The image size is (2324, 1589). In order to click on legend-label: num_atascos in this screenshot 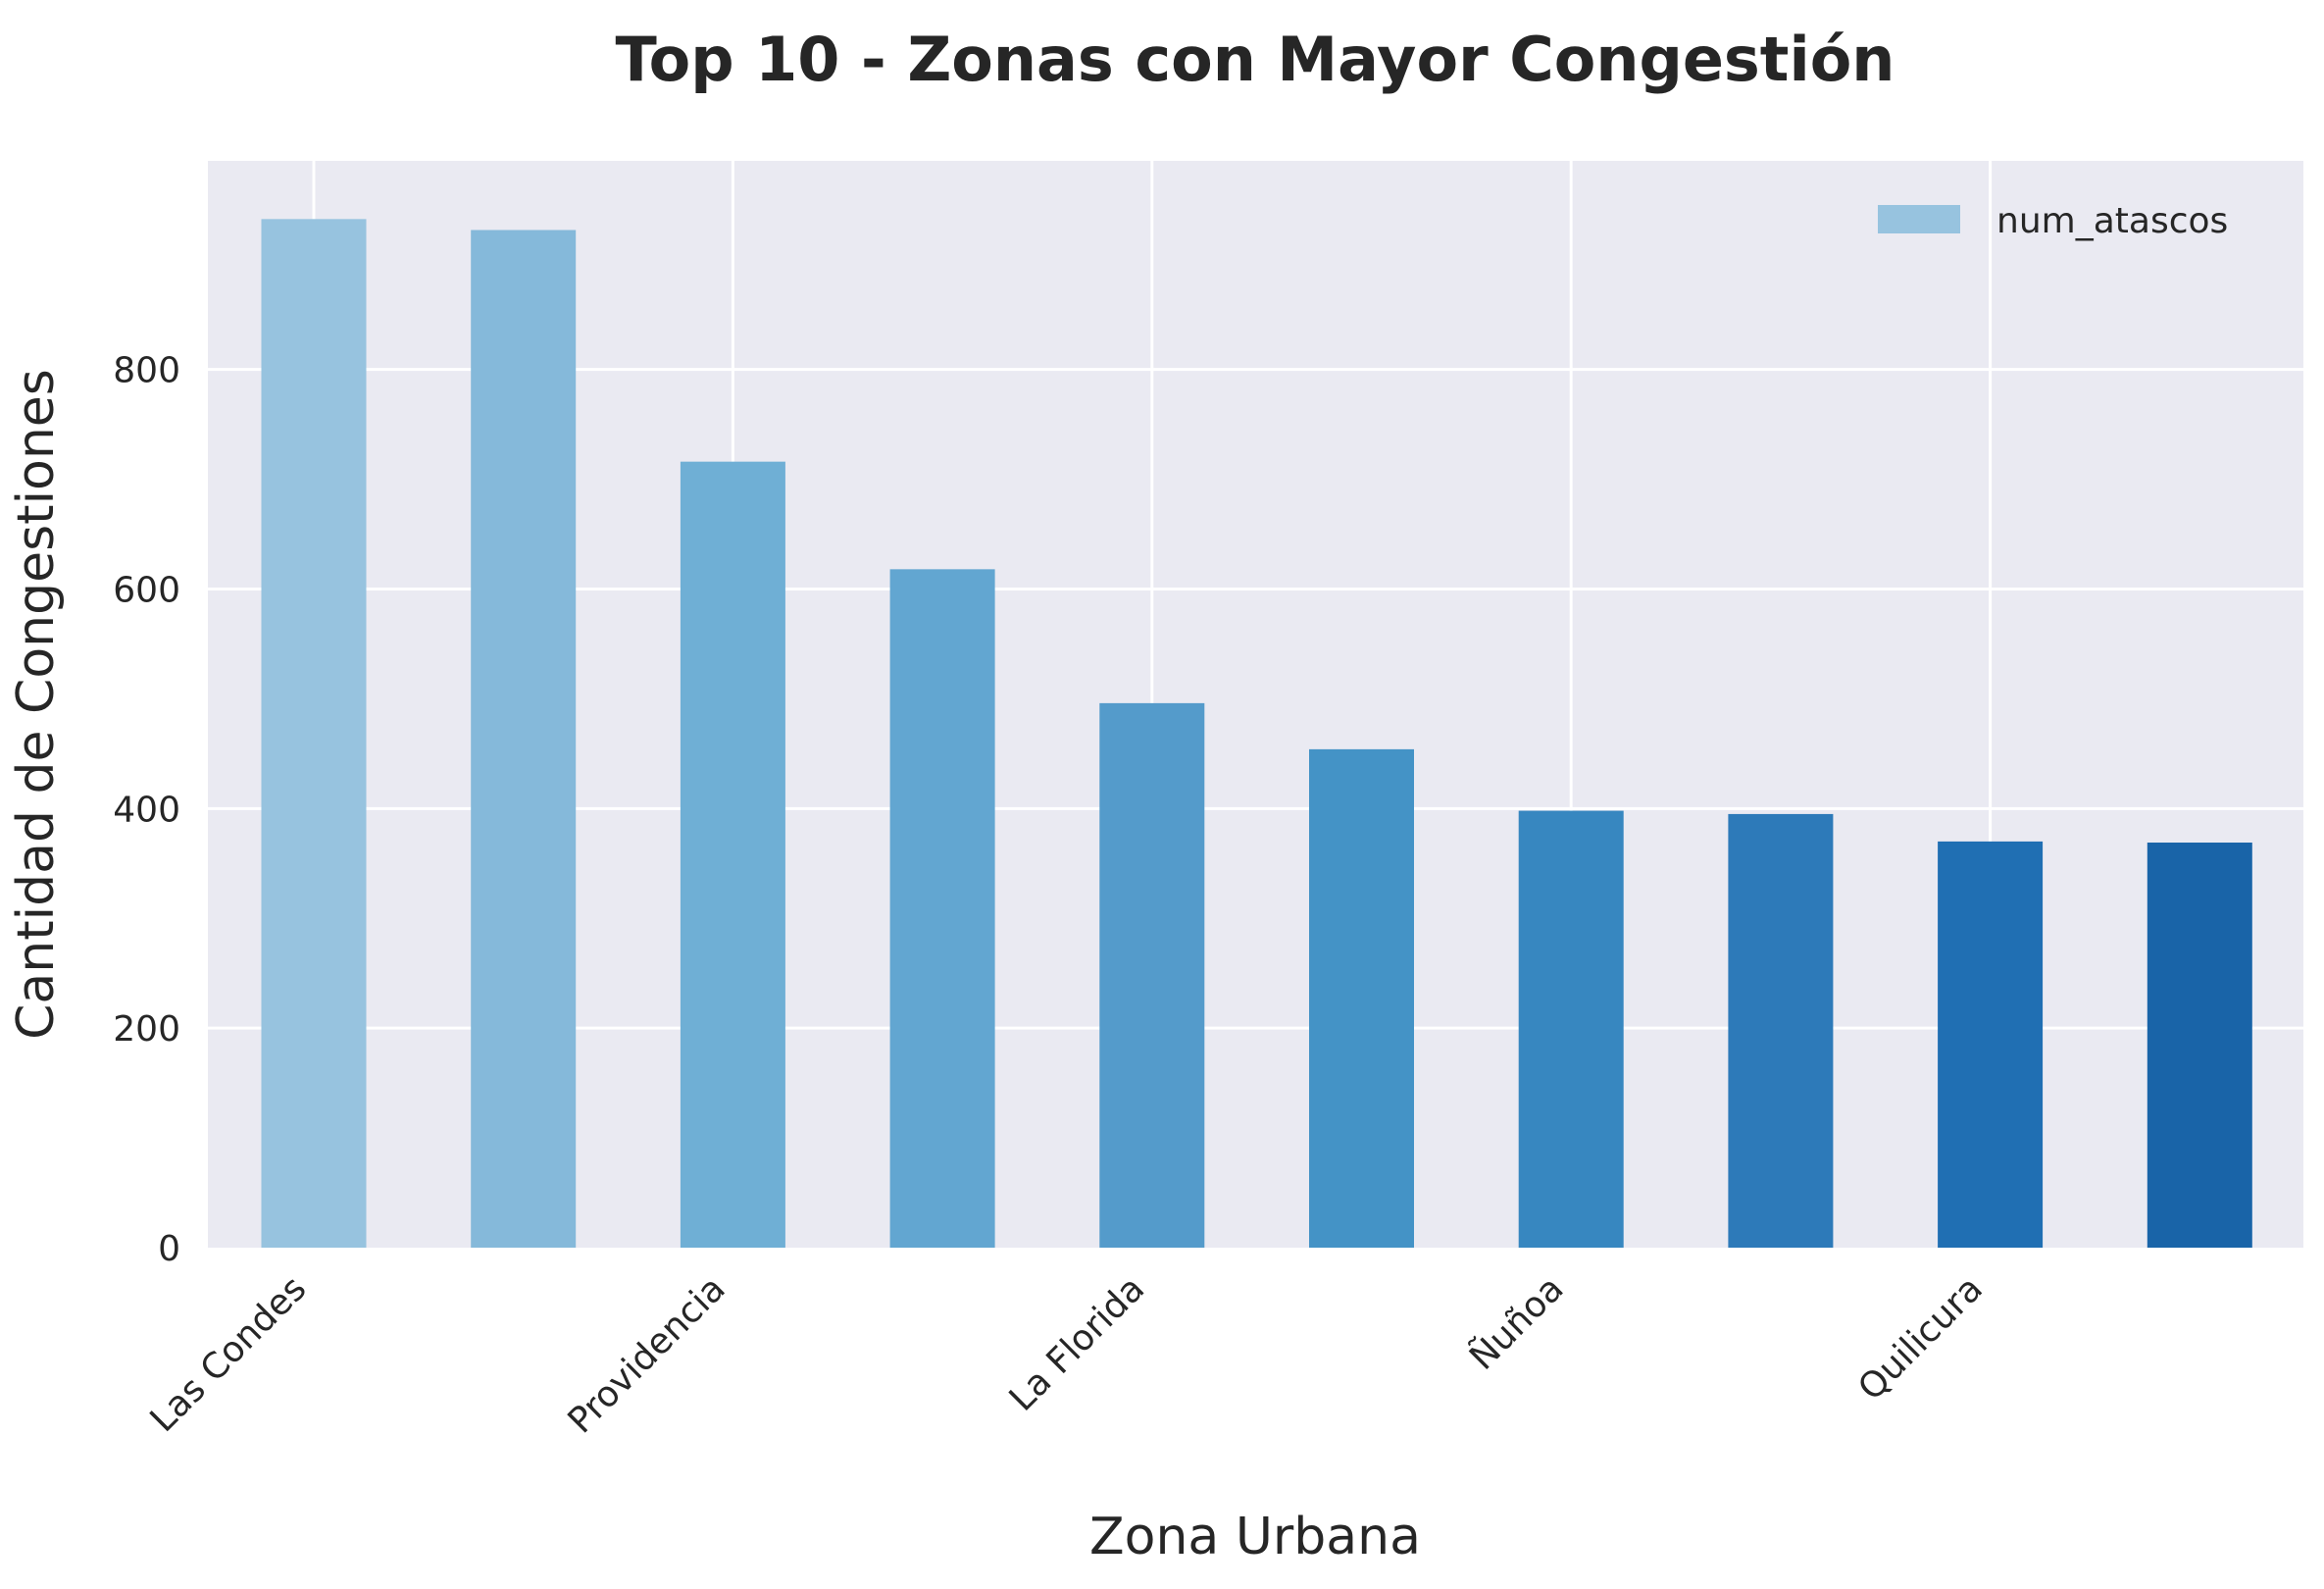, I will do `click(2112, 221)`.